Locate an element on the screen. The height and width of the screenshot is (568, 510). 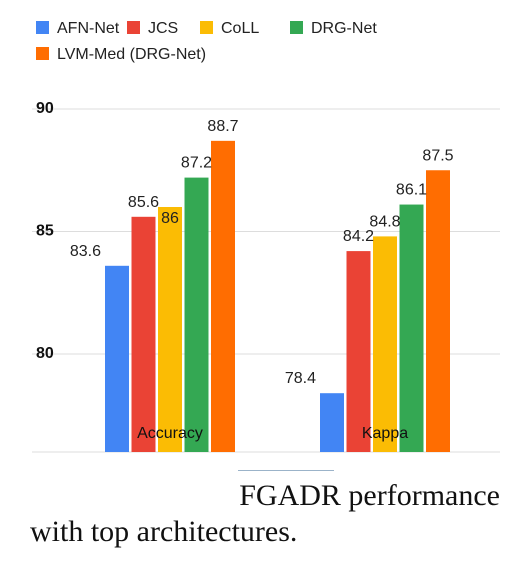
y-axis-ticks: 80 85 90 is located at coordinates (45, 231).